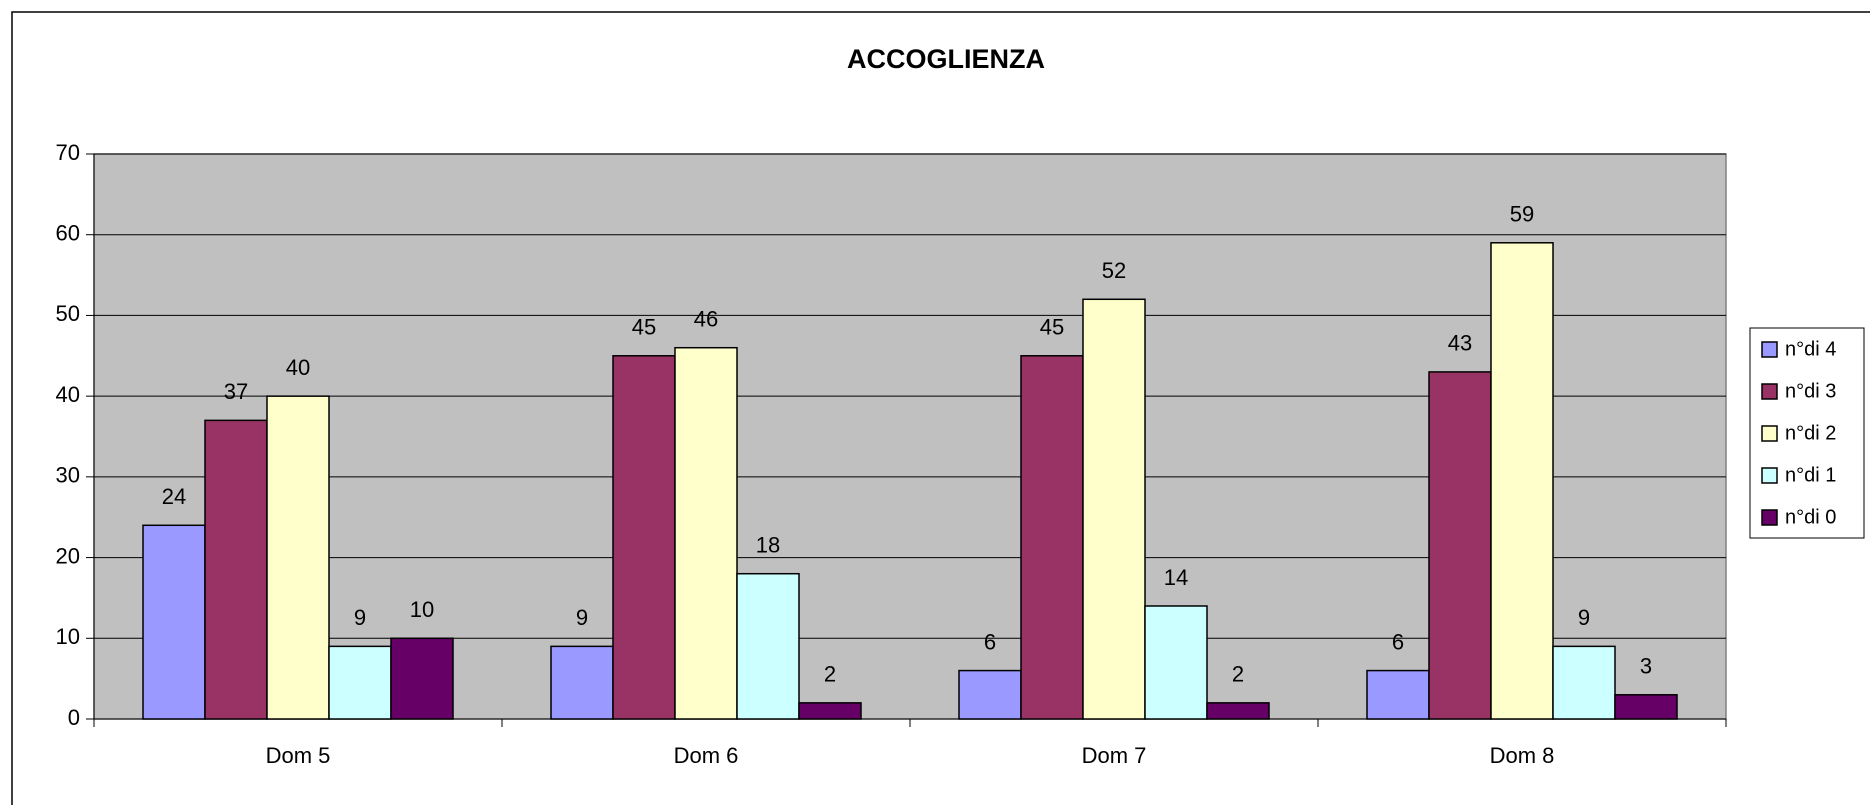 The height and width of the screenshot is (805, 1870). I want to click on y-tick-label: 50, so click(68, 313).